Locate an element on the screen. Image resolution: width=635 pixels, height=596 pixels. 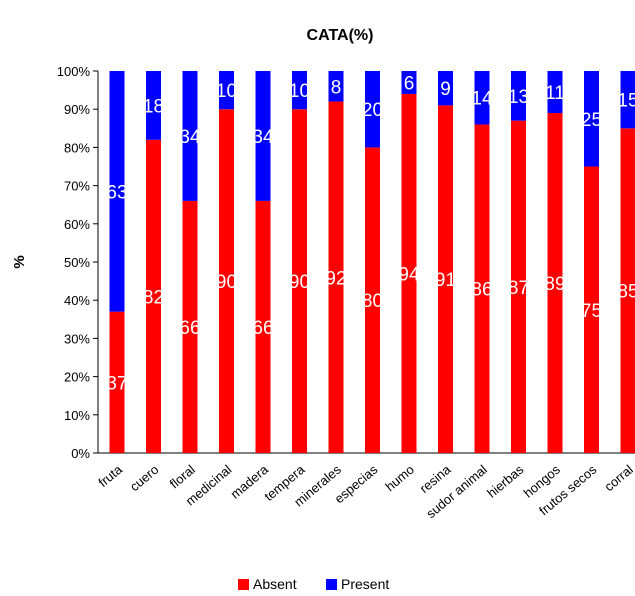
data-label-absent: 75 is located at coordinates (591, 311).